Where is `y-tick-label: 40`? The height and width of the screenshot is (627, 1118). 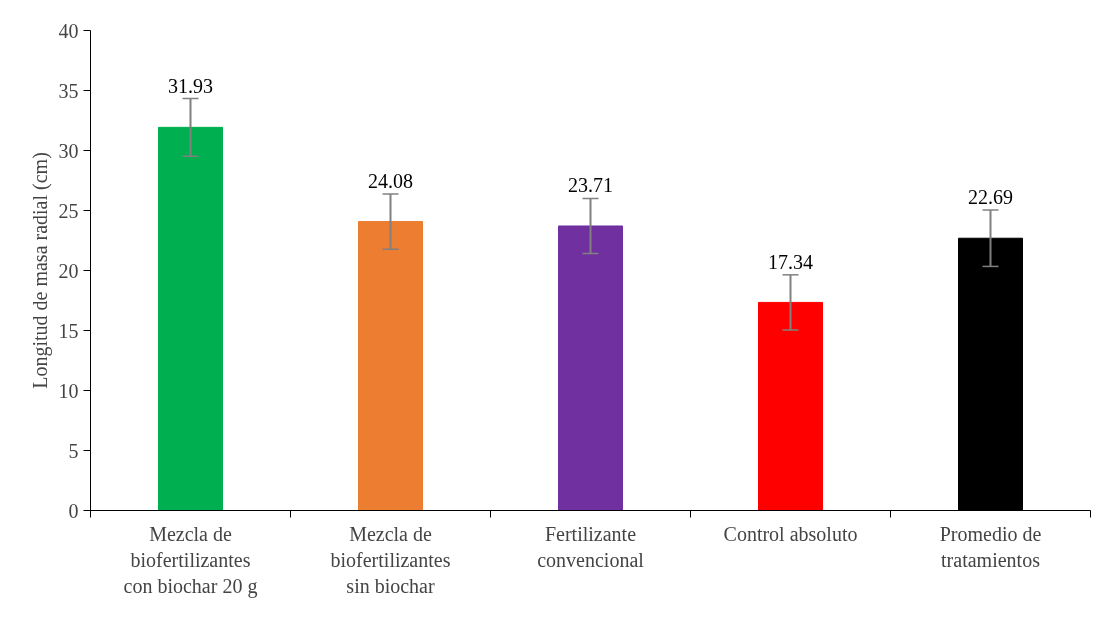 y-tick-label: 40 is located at coordinates (68, 30).